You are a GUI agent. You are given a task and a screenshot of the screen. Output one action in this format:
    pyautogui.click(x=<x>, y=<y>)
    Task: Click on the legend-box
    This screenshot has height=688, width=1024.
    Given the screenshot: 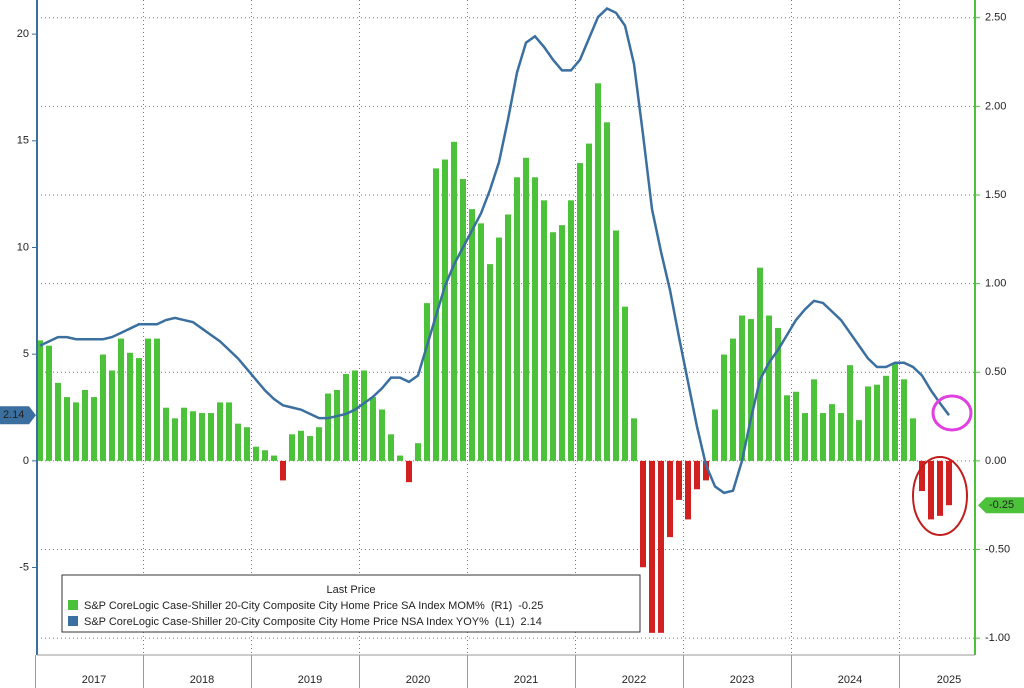 What is the action you would take?
    pyautogui.click(x=351, y=603)
    